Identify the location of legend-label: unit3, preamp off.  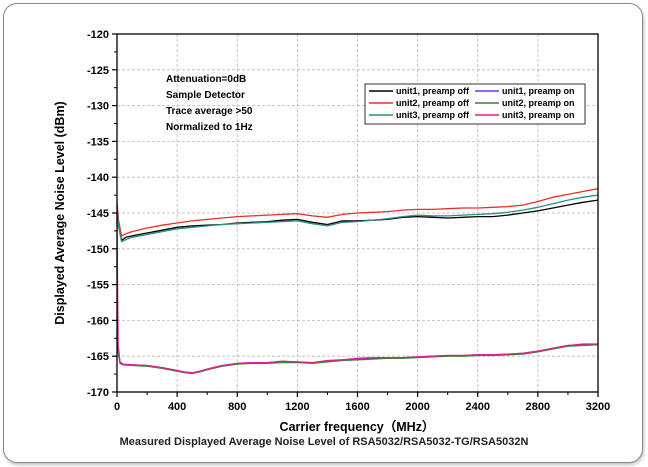
(433, 115).